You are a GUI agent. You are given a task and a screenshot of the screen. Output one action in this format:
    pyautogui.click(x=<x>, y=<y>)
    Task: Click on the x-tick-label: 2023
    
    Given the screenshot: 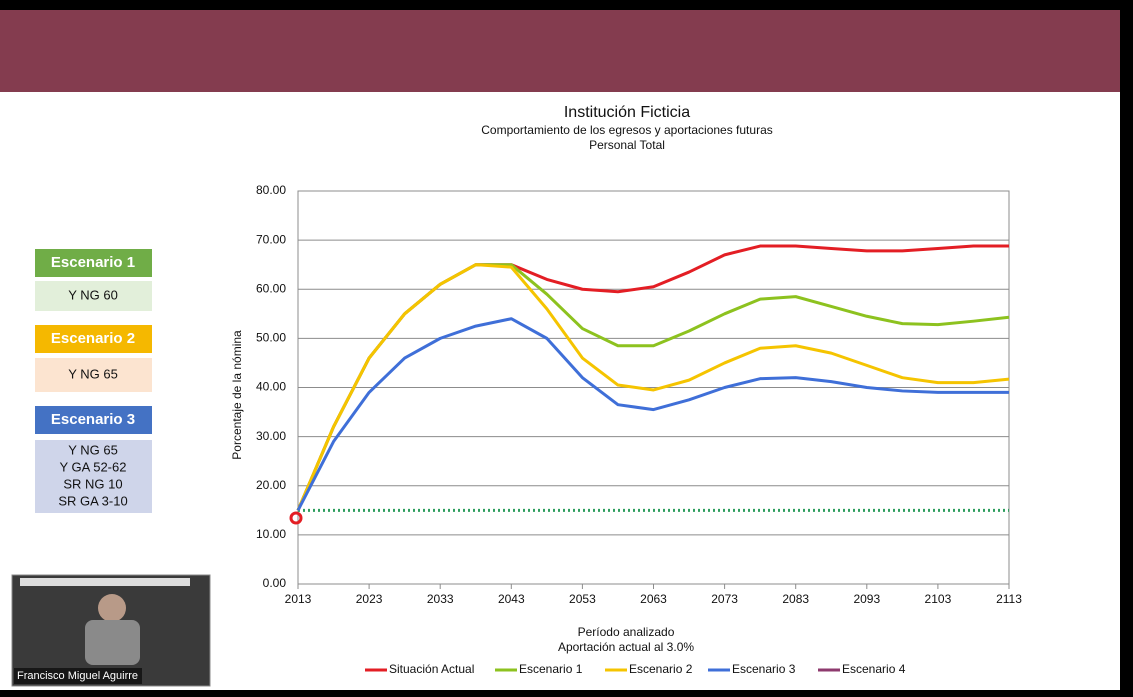 What is the action you would take?
    pyautogui.click(x=369, y=599)
    